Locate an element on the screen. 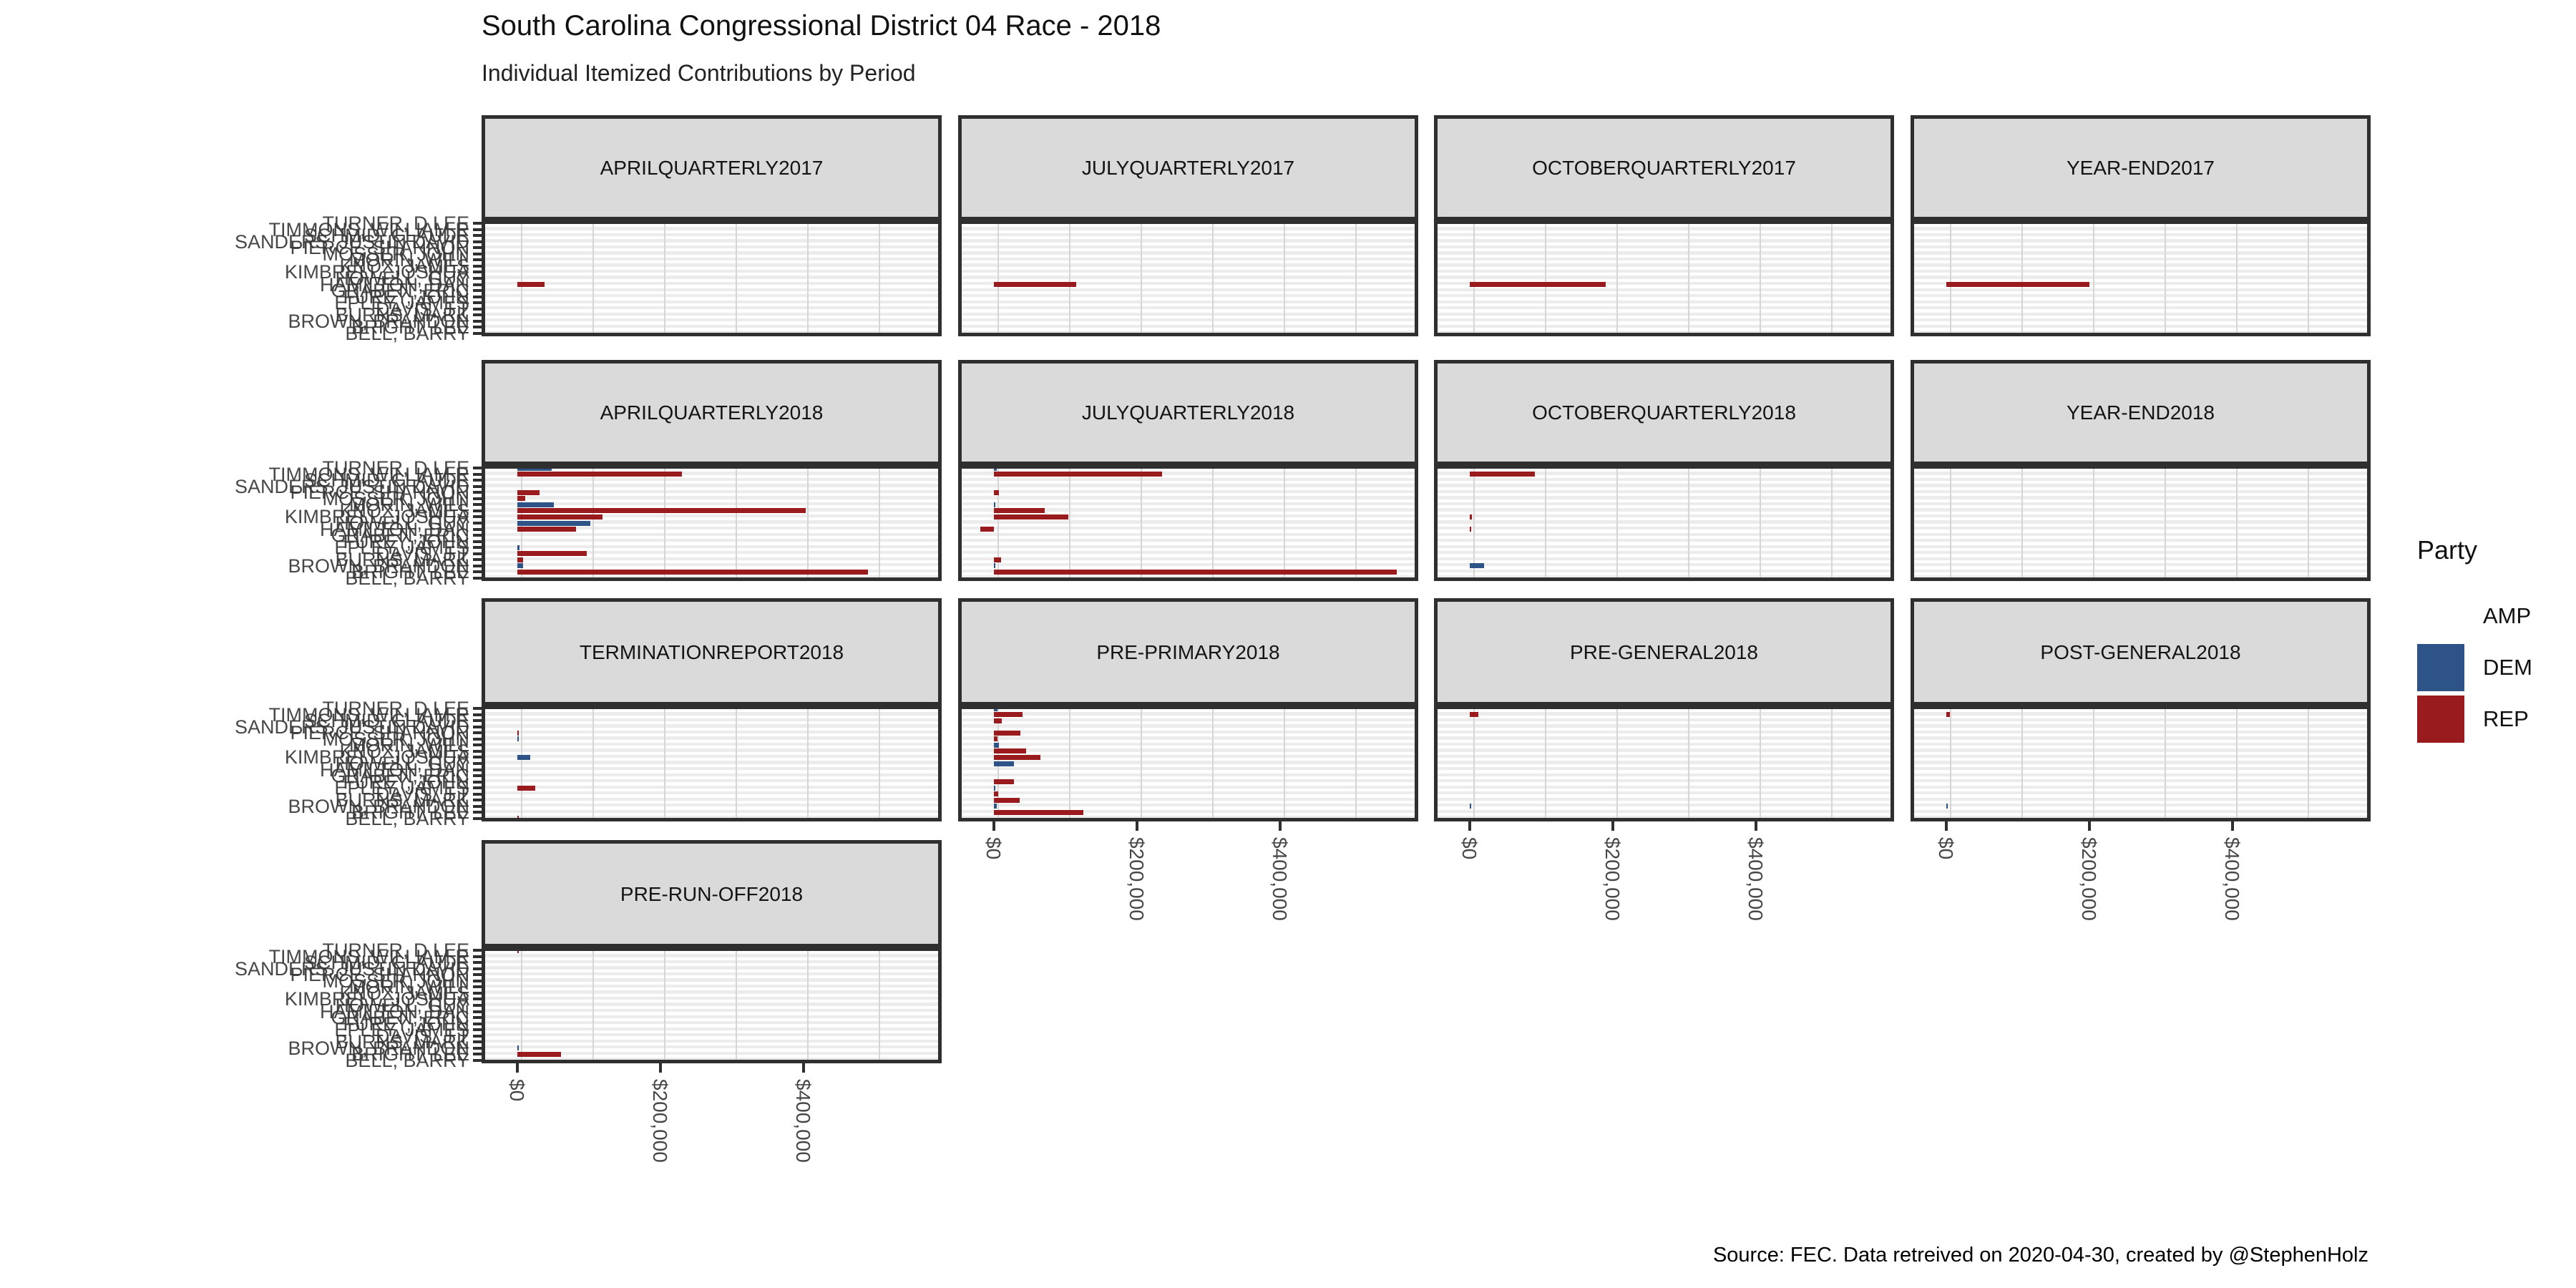 Image resolution: width=2576 pixels, height=1288 pixels. facet-strip-label: 2018 is located at coordinates (801, 412).